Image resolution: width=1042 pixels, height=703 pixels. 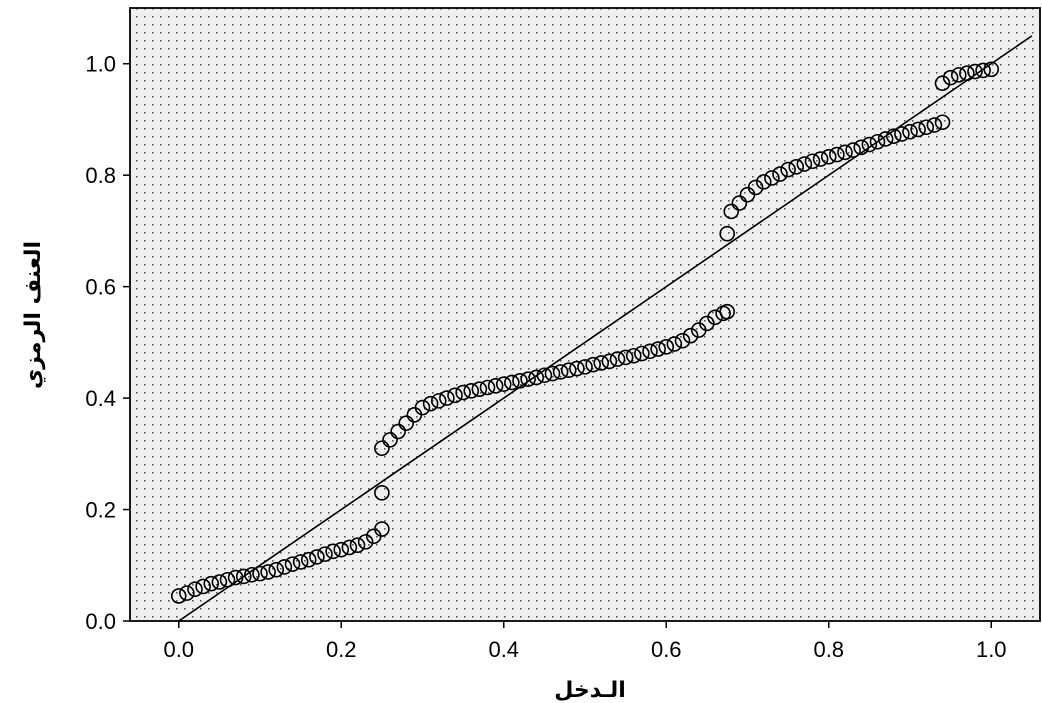 What do you see at coordinates (590, 690) in the screenshot?
I see `x-axis-title: الـدخل` at bounding box center [590, 690].